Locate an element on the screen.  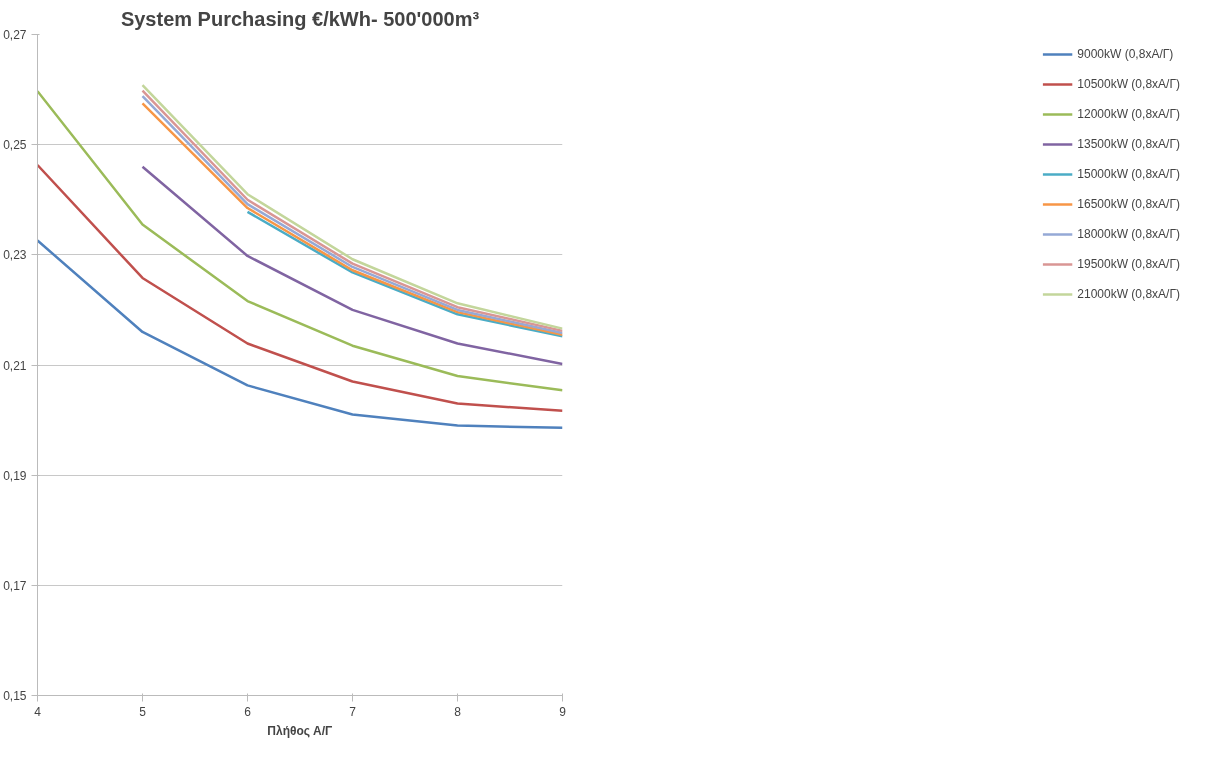
y-tick-label: 0,25 is located at coordinates (15, 145).